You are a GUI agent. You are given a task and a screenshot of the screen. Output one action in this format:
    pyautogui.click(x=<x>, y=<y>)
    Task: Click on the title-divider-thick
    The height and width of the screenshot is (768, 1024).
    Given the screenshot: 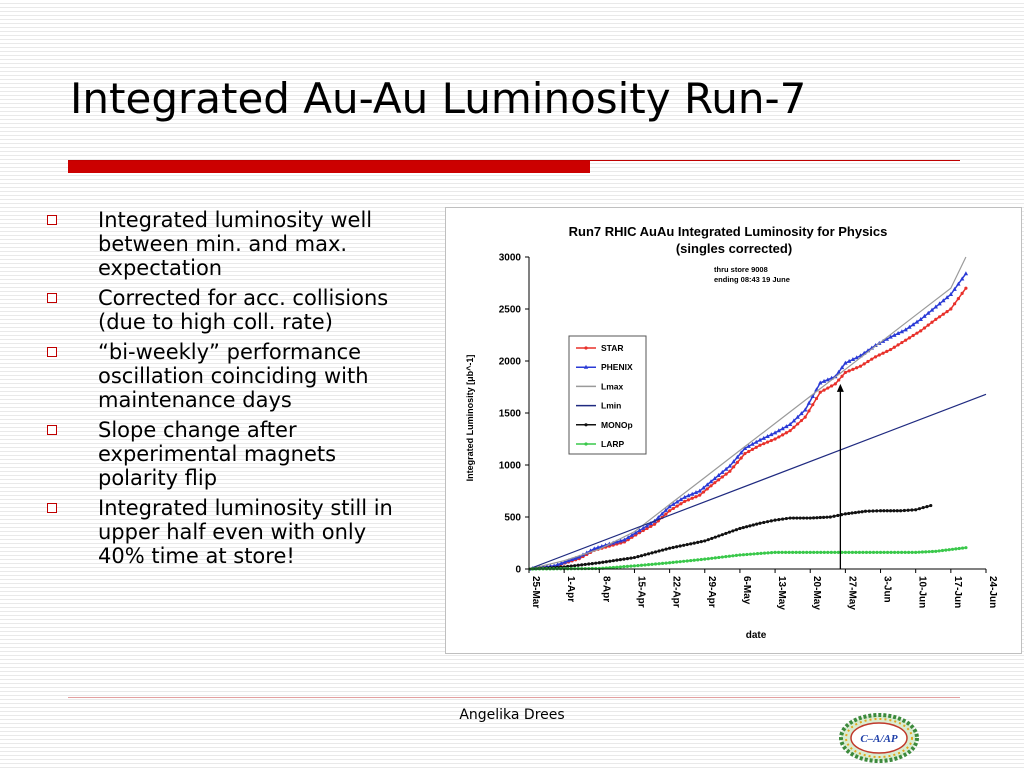 What is the action you would take?
    pyautogui.click(x=329, y=167)
    